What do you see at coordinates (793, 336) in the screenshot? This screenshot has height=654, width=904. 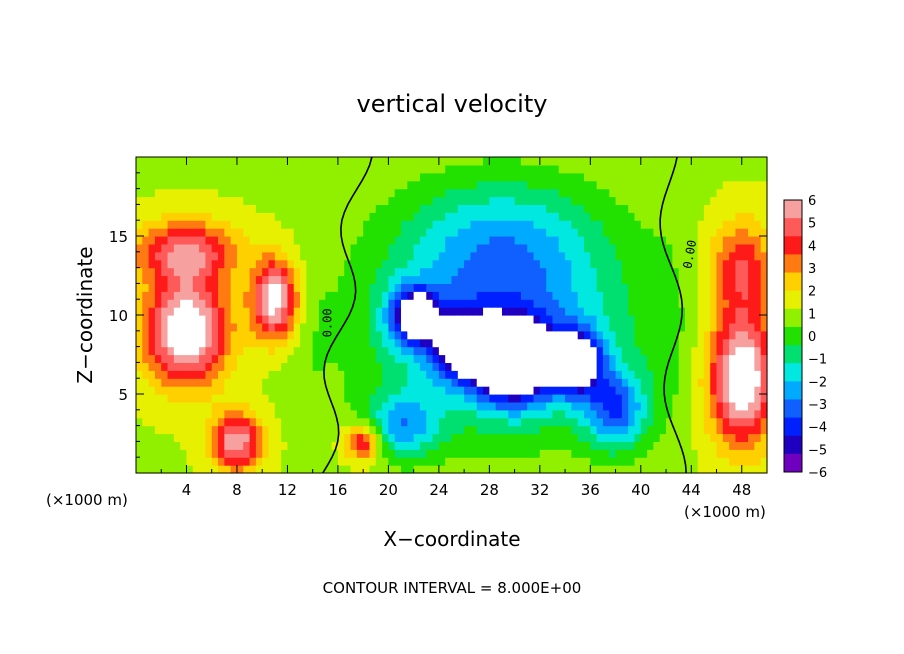 I see `colorbar-swatch` at bounding box center [793, 336].